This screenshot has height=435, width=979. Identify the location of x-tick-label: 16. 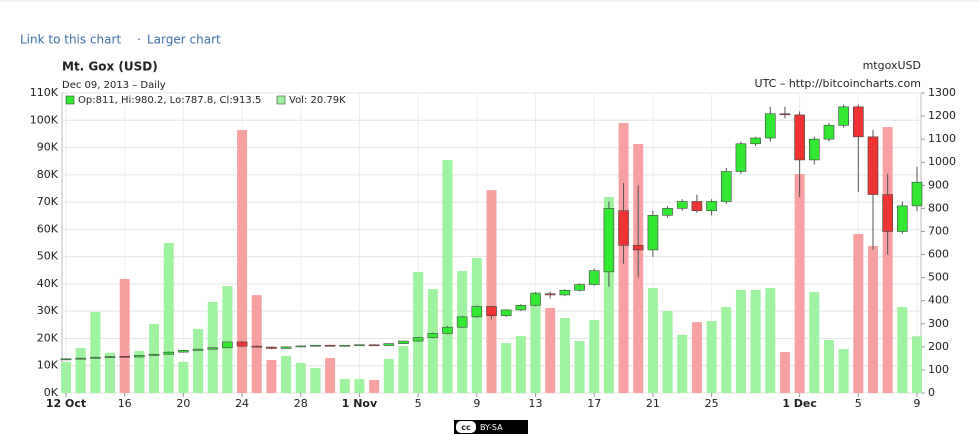
(125, 403).